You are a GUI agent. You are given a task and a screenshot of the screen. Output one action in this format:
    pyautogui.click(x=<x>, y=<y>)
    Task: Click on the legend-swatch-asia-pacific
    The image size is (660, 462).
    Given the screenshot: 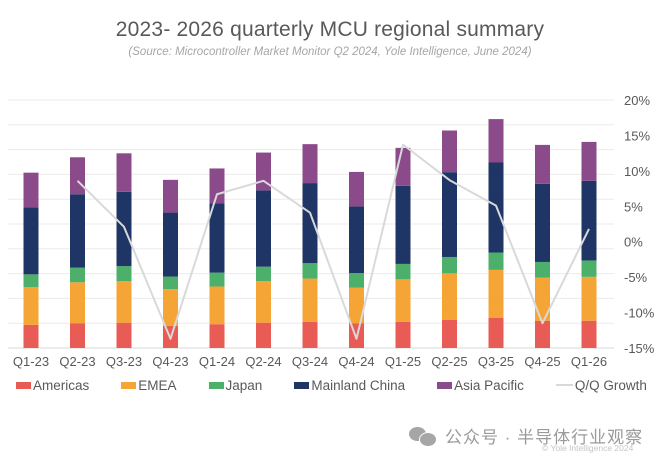 What is the action you would take?
    pyautogui.click(x=445, y=385)
    